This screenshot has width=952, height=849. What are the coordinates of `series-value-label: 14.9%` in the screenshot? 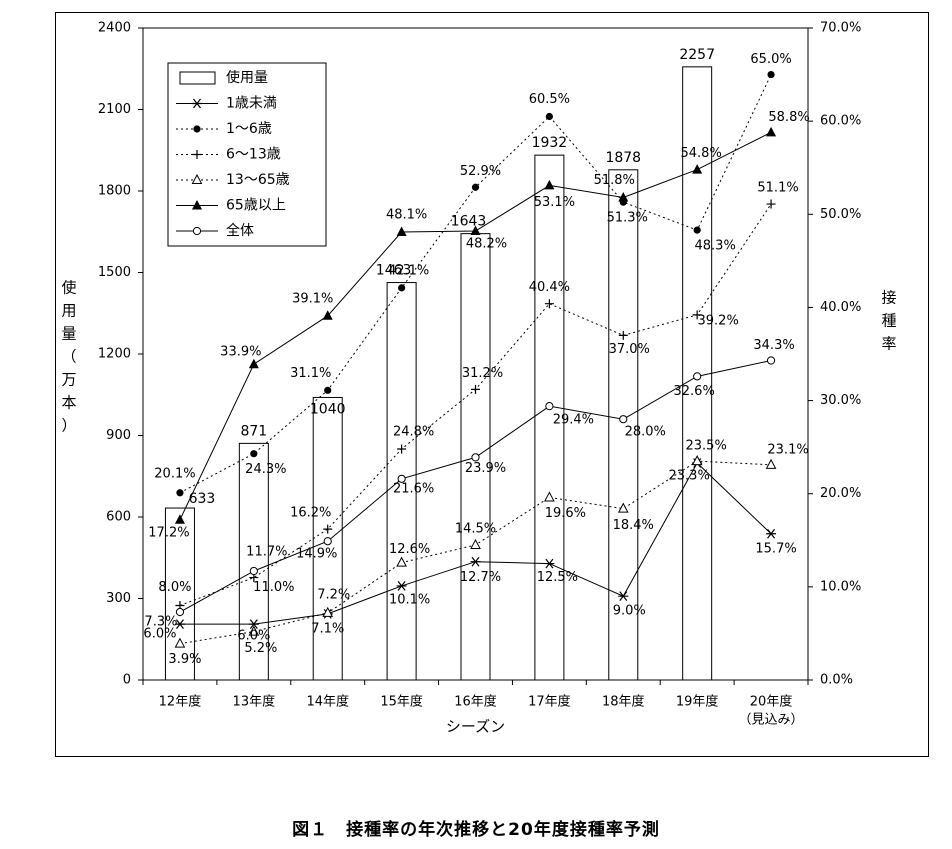 It's located at (316, 554).